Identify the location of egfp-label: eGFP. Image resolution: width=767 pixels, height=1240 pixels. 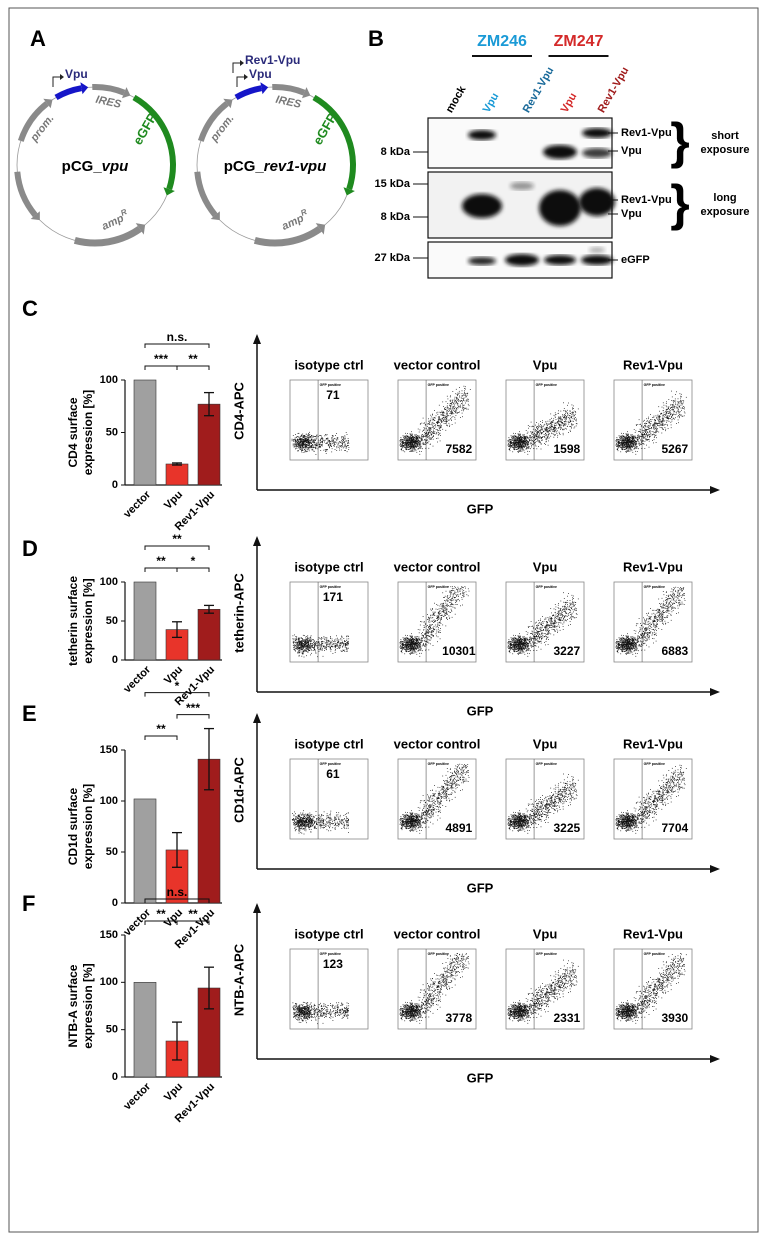
(145, 128).